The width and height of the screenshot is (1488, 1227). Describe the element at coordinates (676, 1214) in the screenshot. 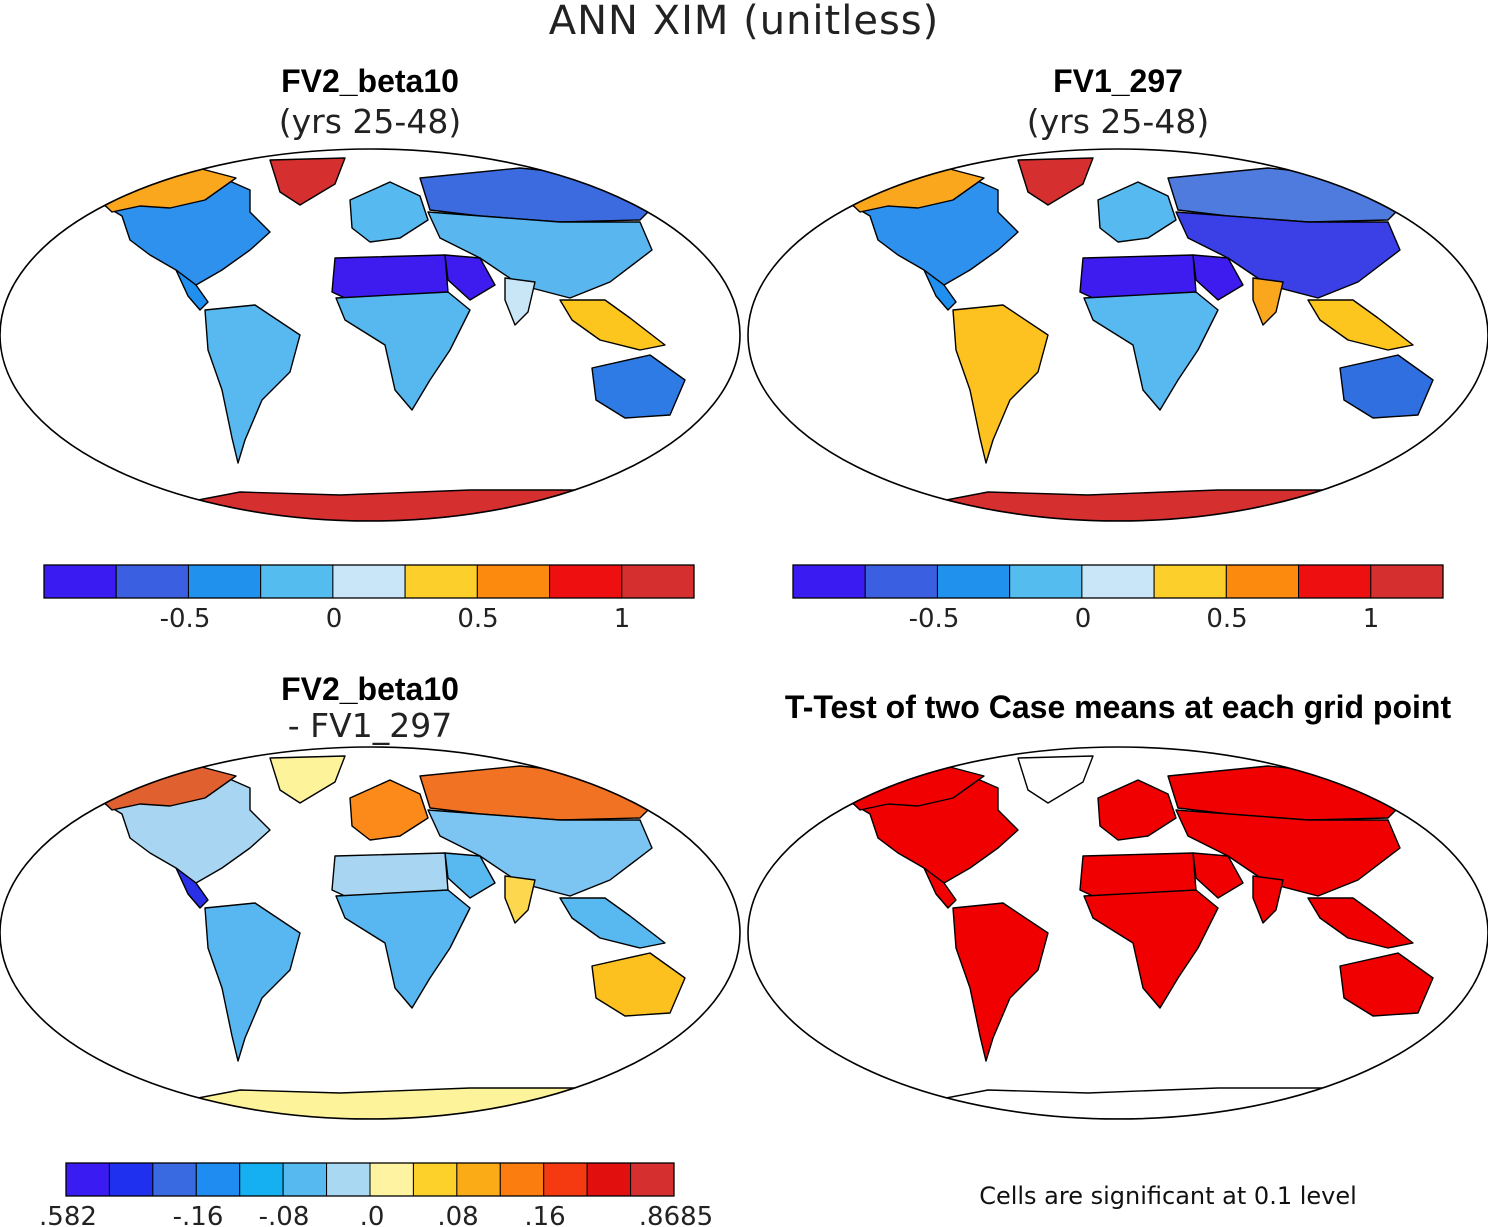

I see `colorbar-tick-label: .8685` at that location.